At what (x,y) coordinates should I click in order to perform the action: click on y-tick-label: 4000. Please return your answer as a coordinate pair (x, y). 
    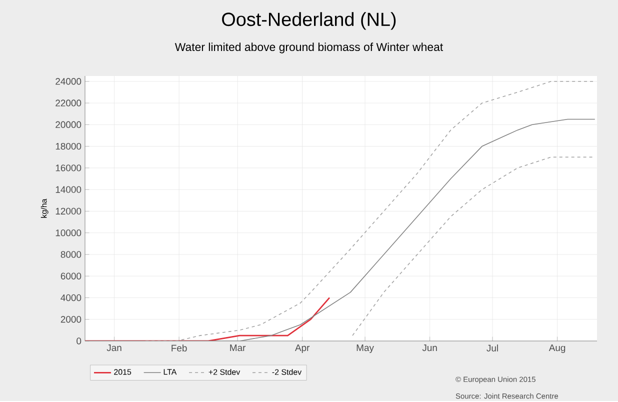
    Looking at the image, I should click on (71, 298).